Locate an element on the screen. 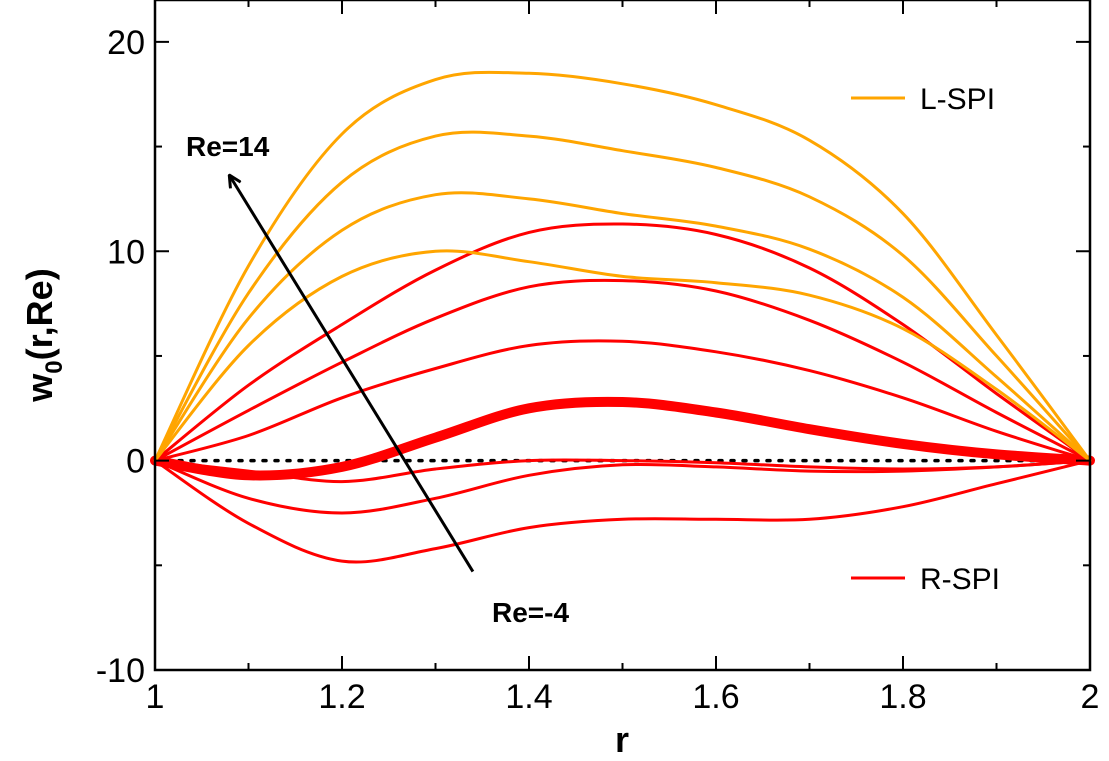 The width and height of the screenshot is (1109, 761). x-tick-label: 1 is located at coordinates (155, 697).